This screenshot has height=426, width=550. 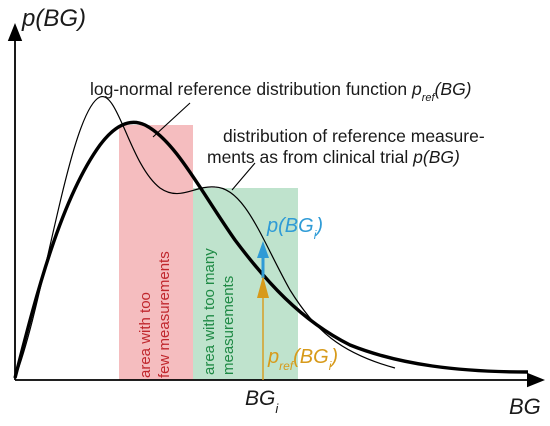 What do you see at coordinates (302, 359) in the screenshot?
I see `reference-arrow-label: pref(BGi)` at bounding box center [302, 359].